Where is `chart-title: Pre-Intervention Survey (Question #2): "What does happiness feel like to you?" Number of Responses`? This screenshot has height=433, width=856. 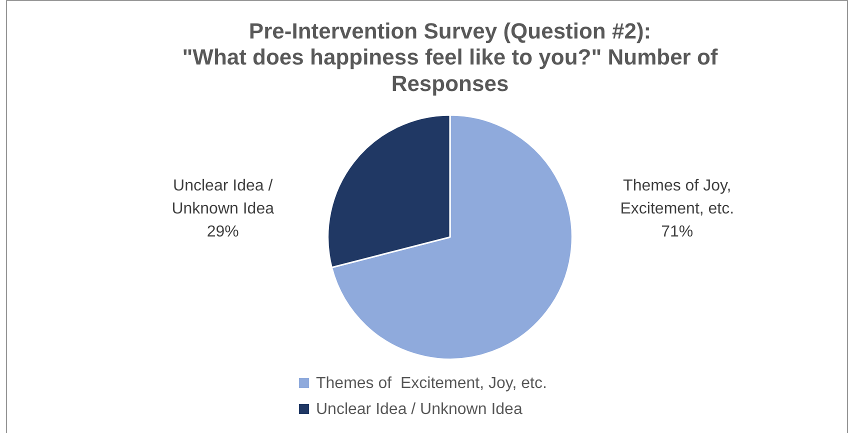 chart-title: Pre-Intervention Survey (Question #2): "What does happiness feel like to you?" Number of Responses is located at coordinates (450, 57).